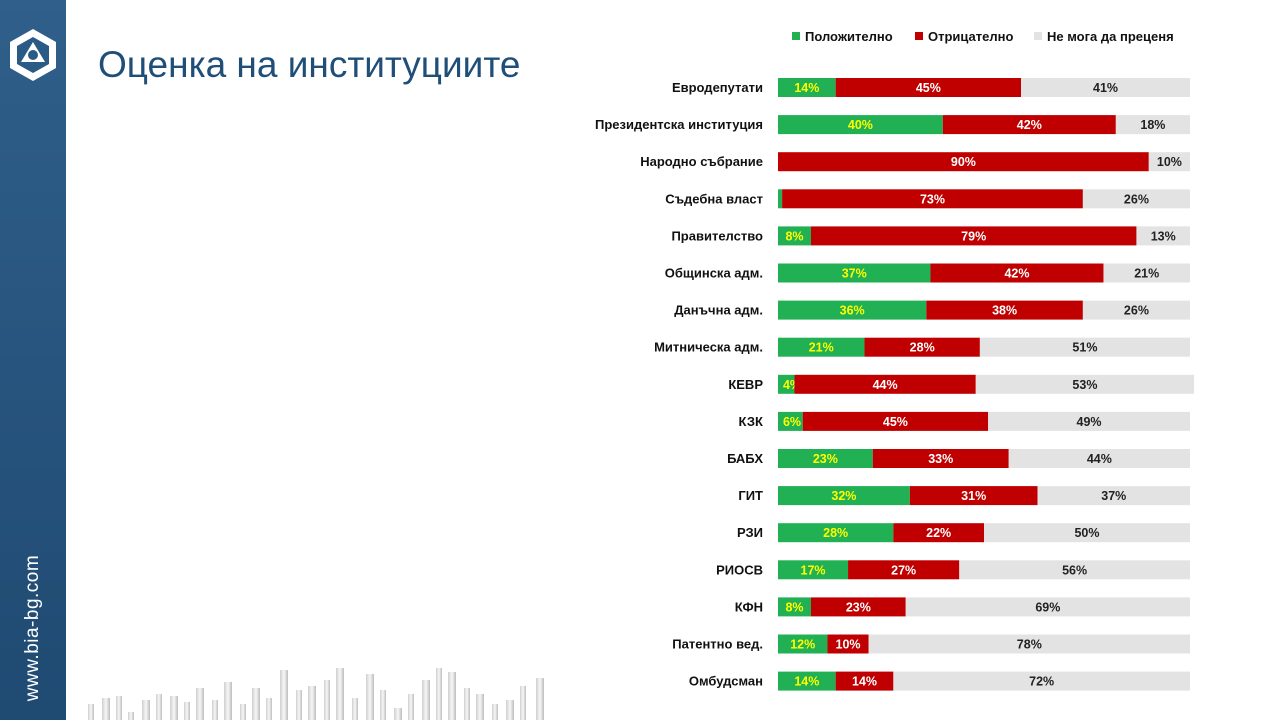  What do you see at coordinates (714, 273) in the screenshot?
I see `category-label: Общинска адм.` at bounding box center [714, 273].